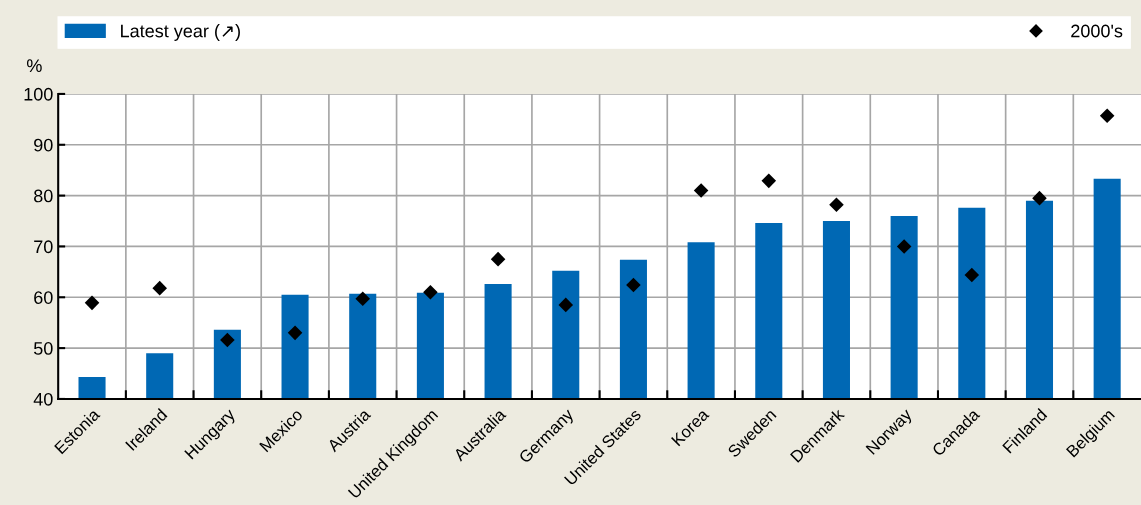 This screenshot has width=1141, height=505. What do you see at coordinates (43, 247) in the screenshot?
I see `y-tick-label: 70` at bounding box center [43, 247].